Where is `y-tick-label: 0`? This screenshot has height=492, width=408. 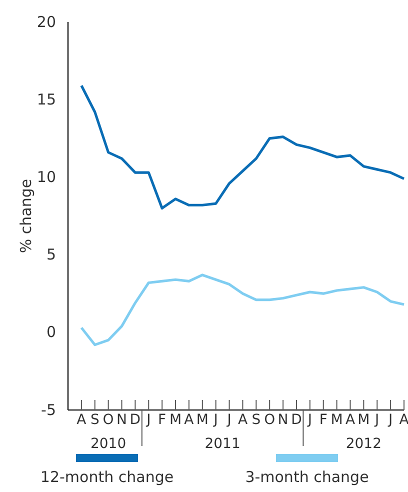
y-tick-label: 0 is located at coordinates (51, 332).